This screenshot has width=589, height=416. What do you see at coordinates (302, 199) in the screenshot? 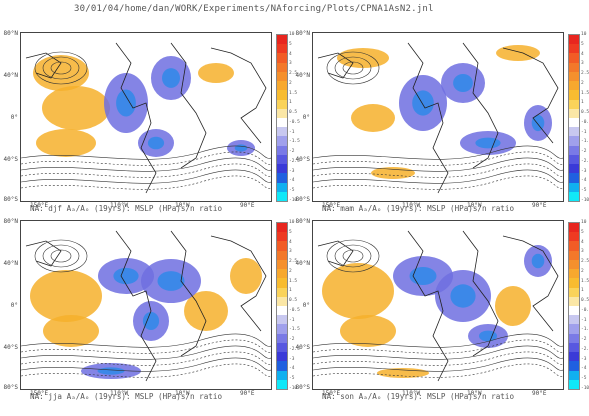
I see `latitude-tick-label: 80°S` at bounding box center [302, 199].